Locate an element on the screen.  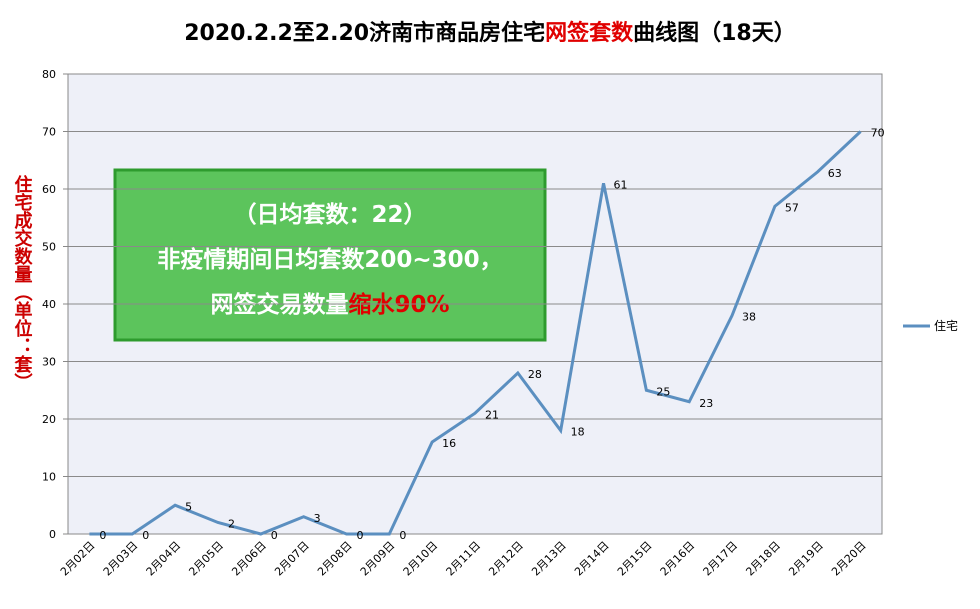
data-label: 2 is located at coordinates (231, 524).